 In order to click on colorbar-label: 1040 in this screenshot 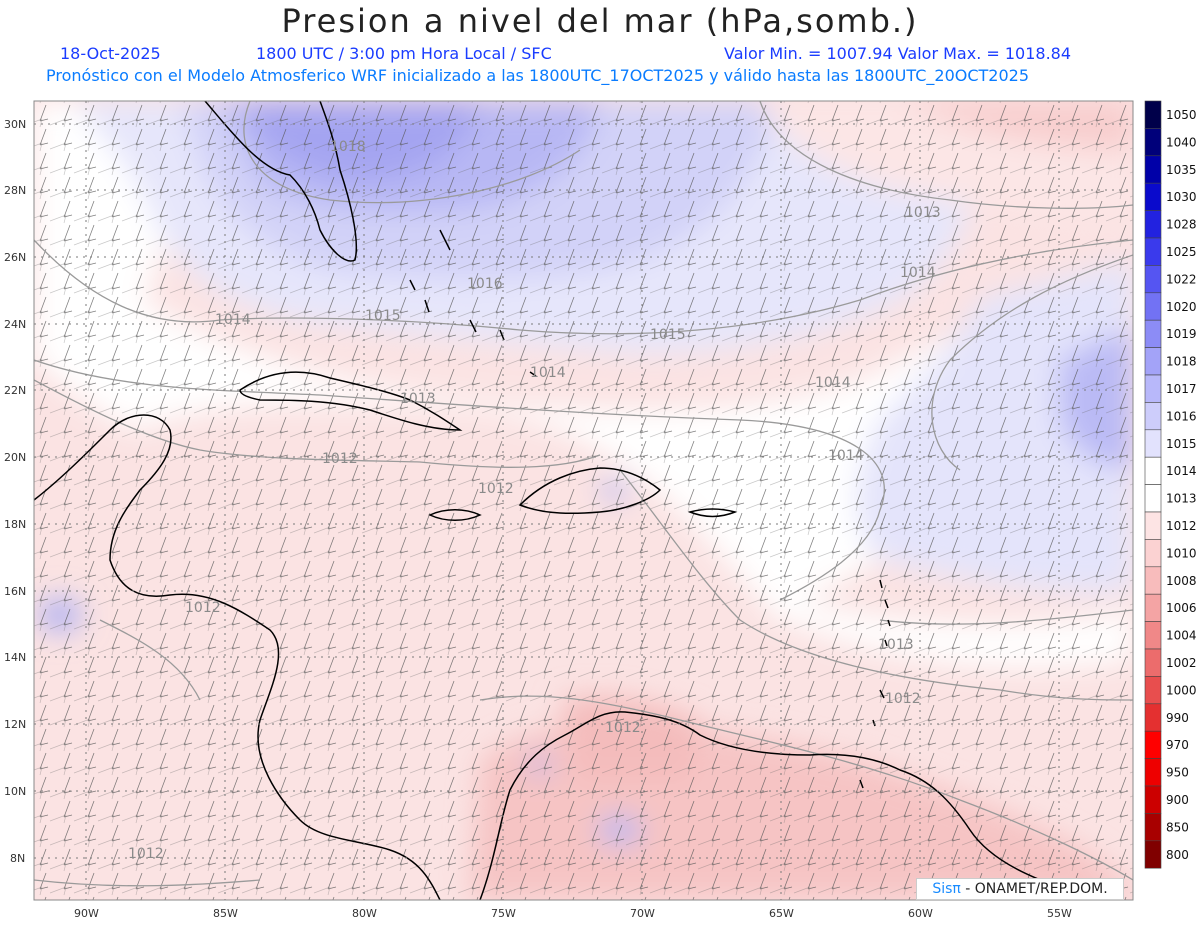, I will do `click(1181, 142)`.